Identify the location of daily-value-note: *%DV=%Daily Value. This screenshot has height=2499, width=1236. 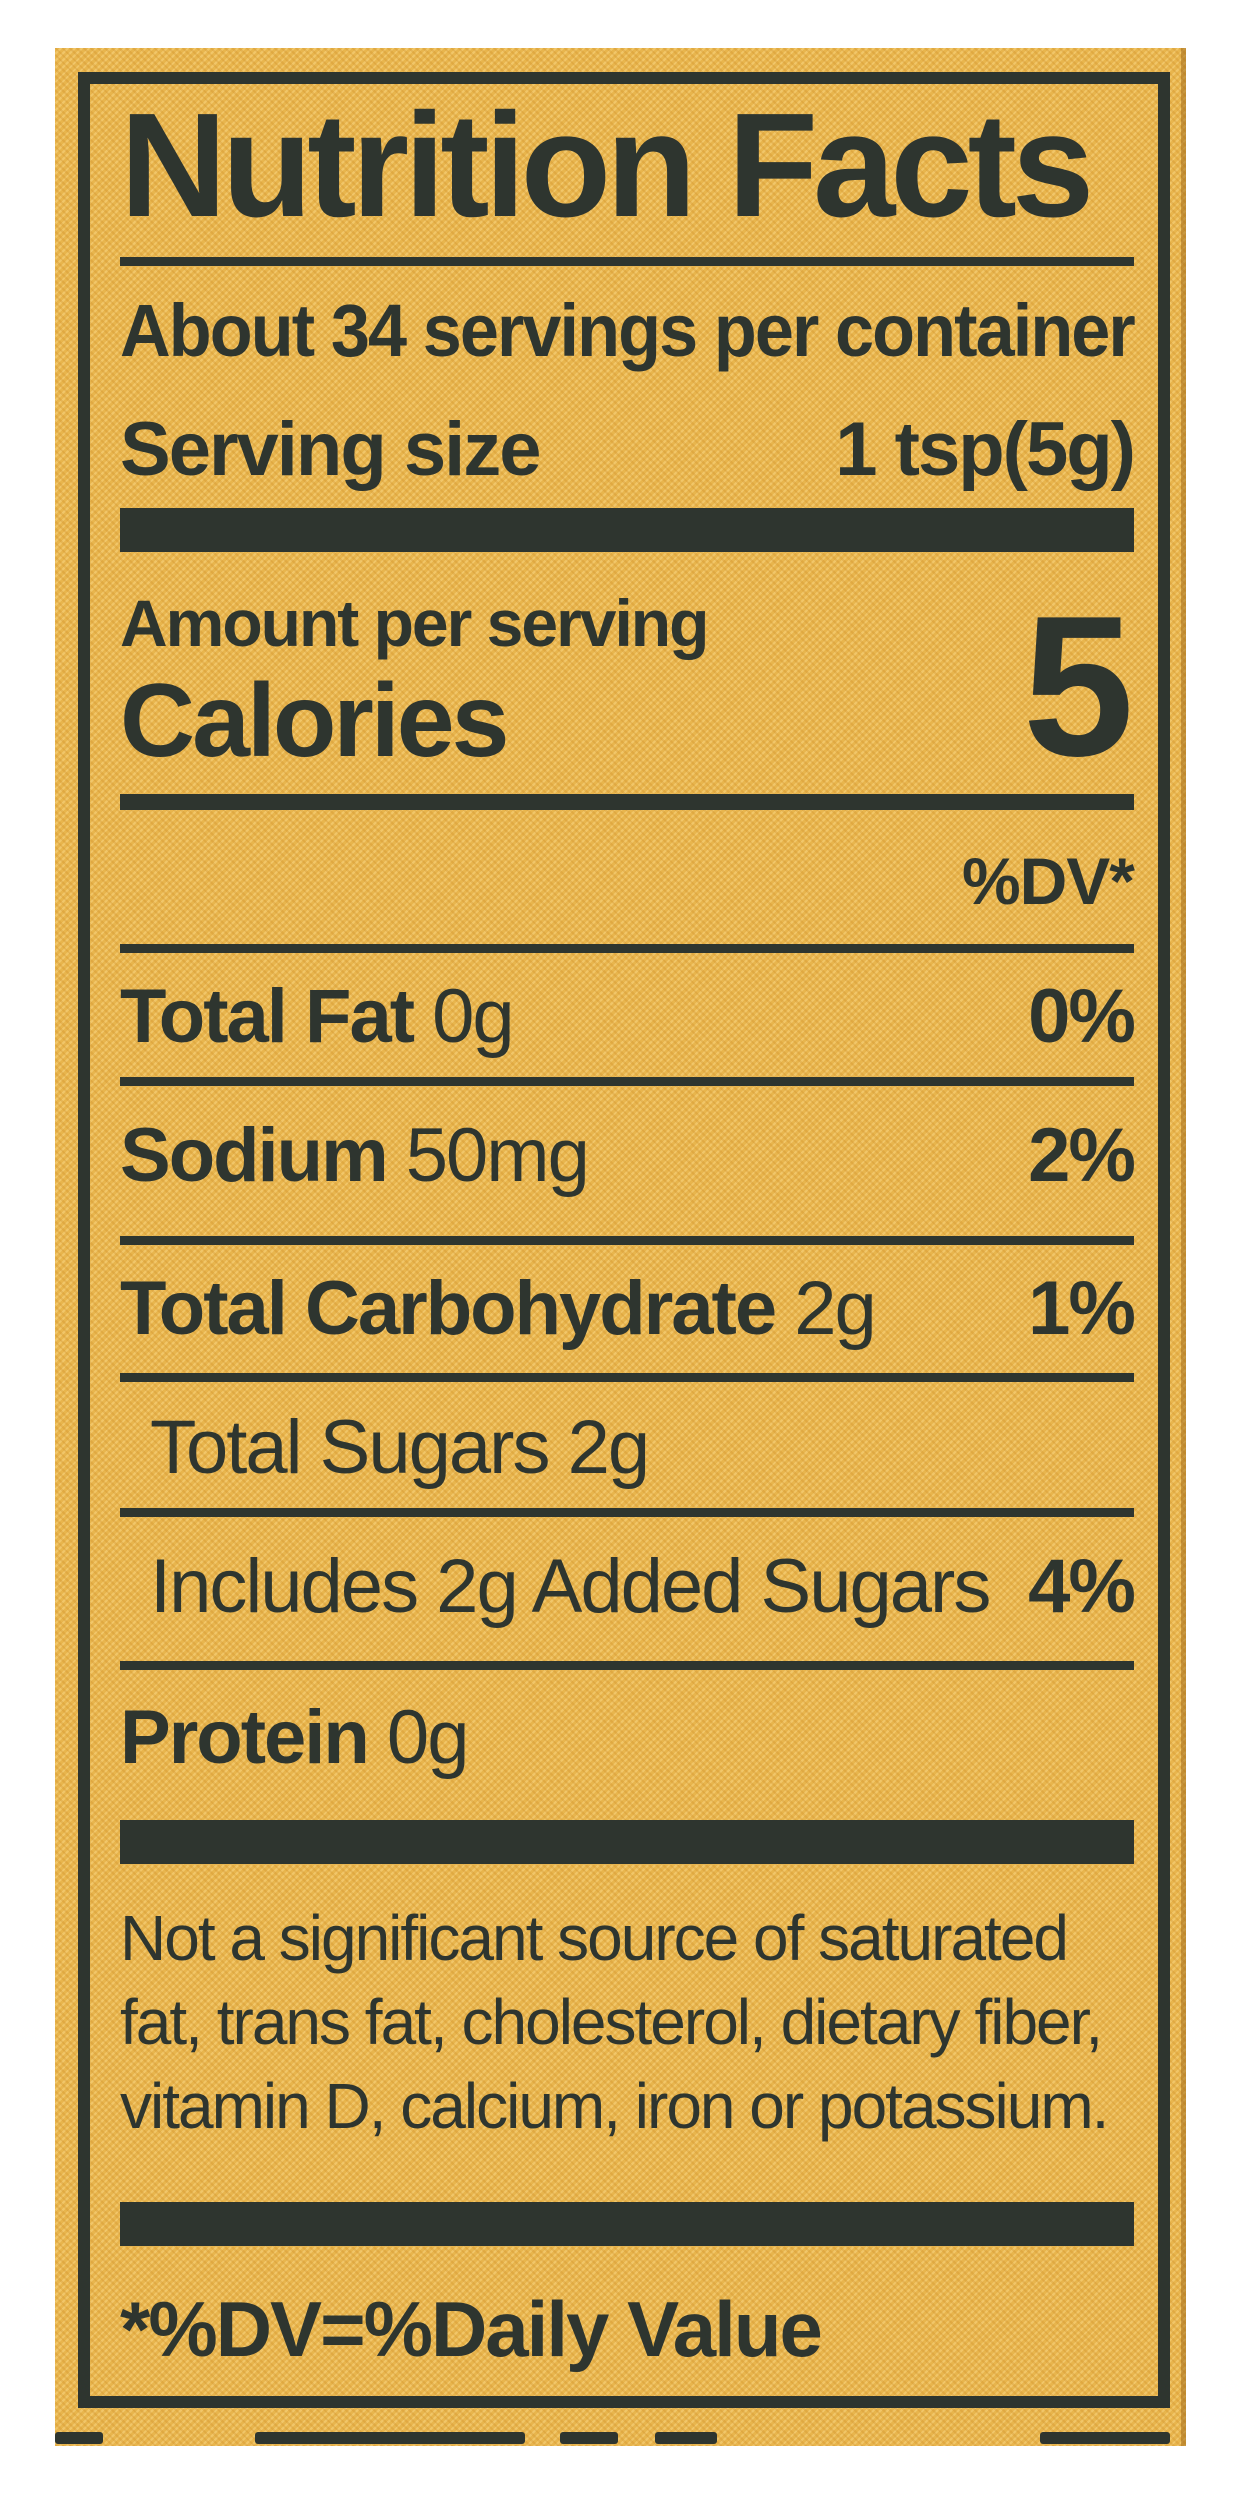
(471, 2329).